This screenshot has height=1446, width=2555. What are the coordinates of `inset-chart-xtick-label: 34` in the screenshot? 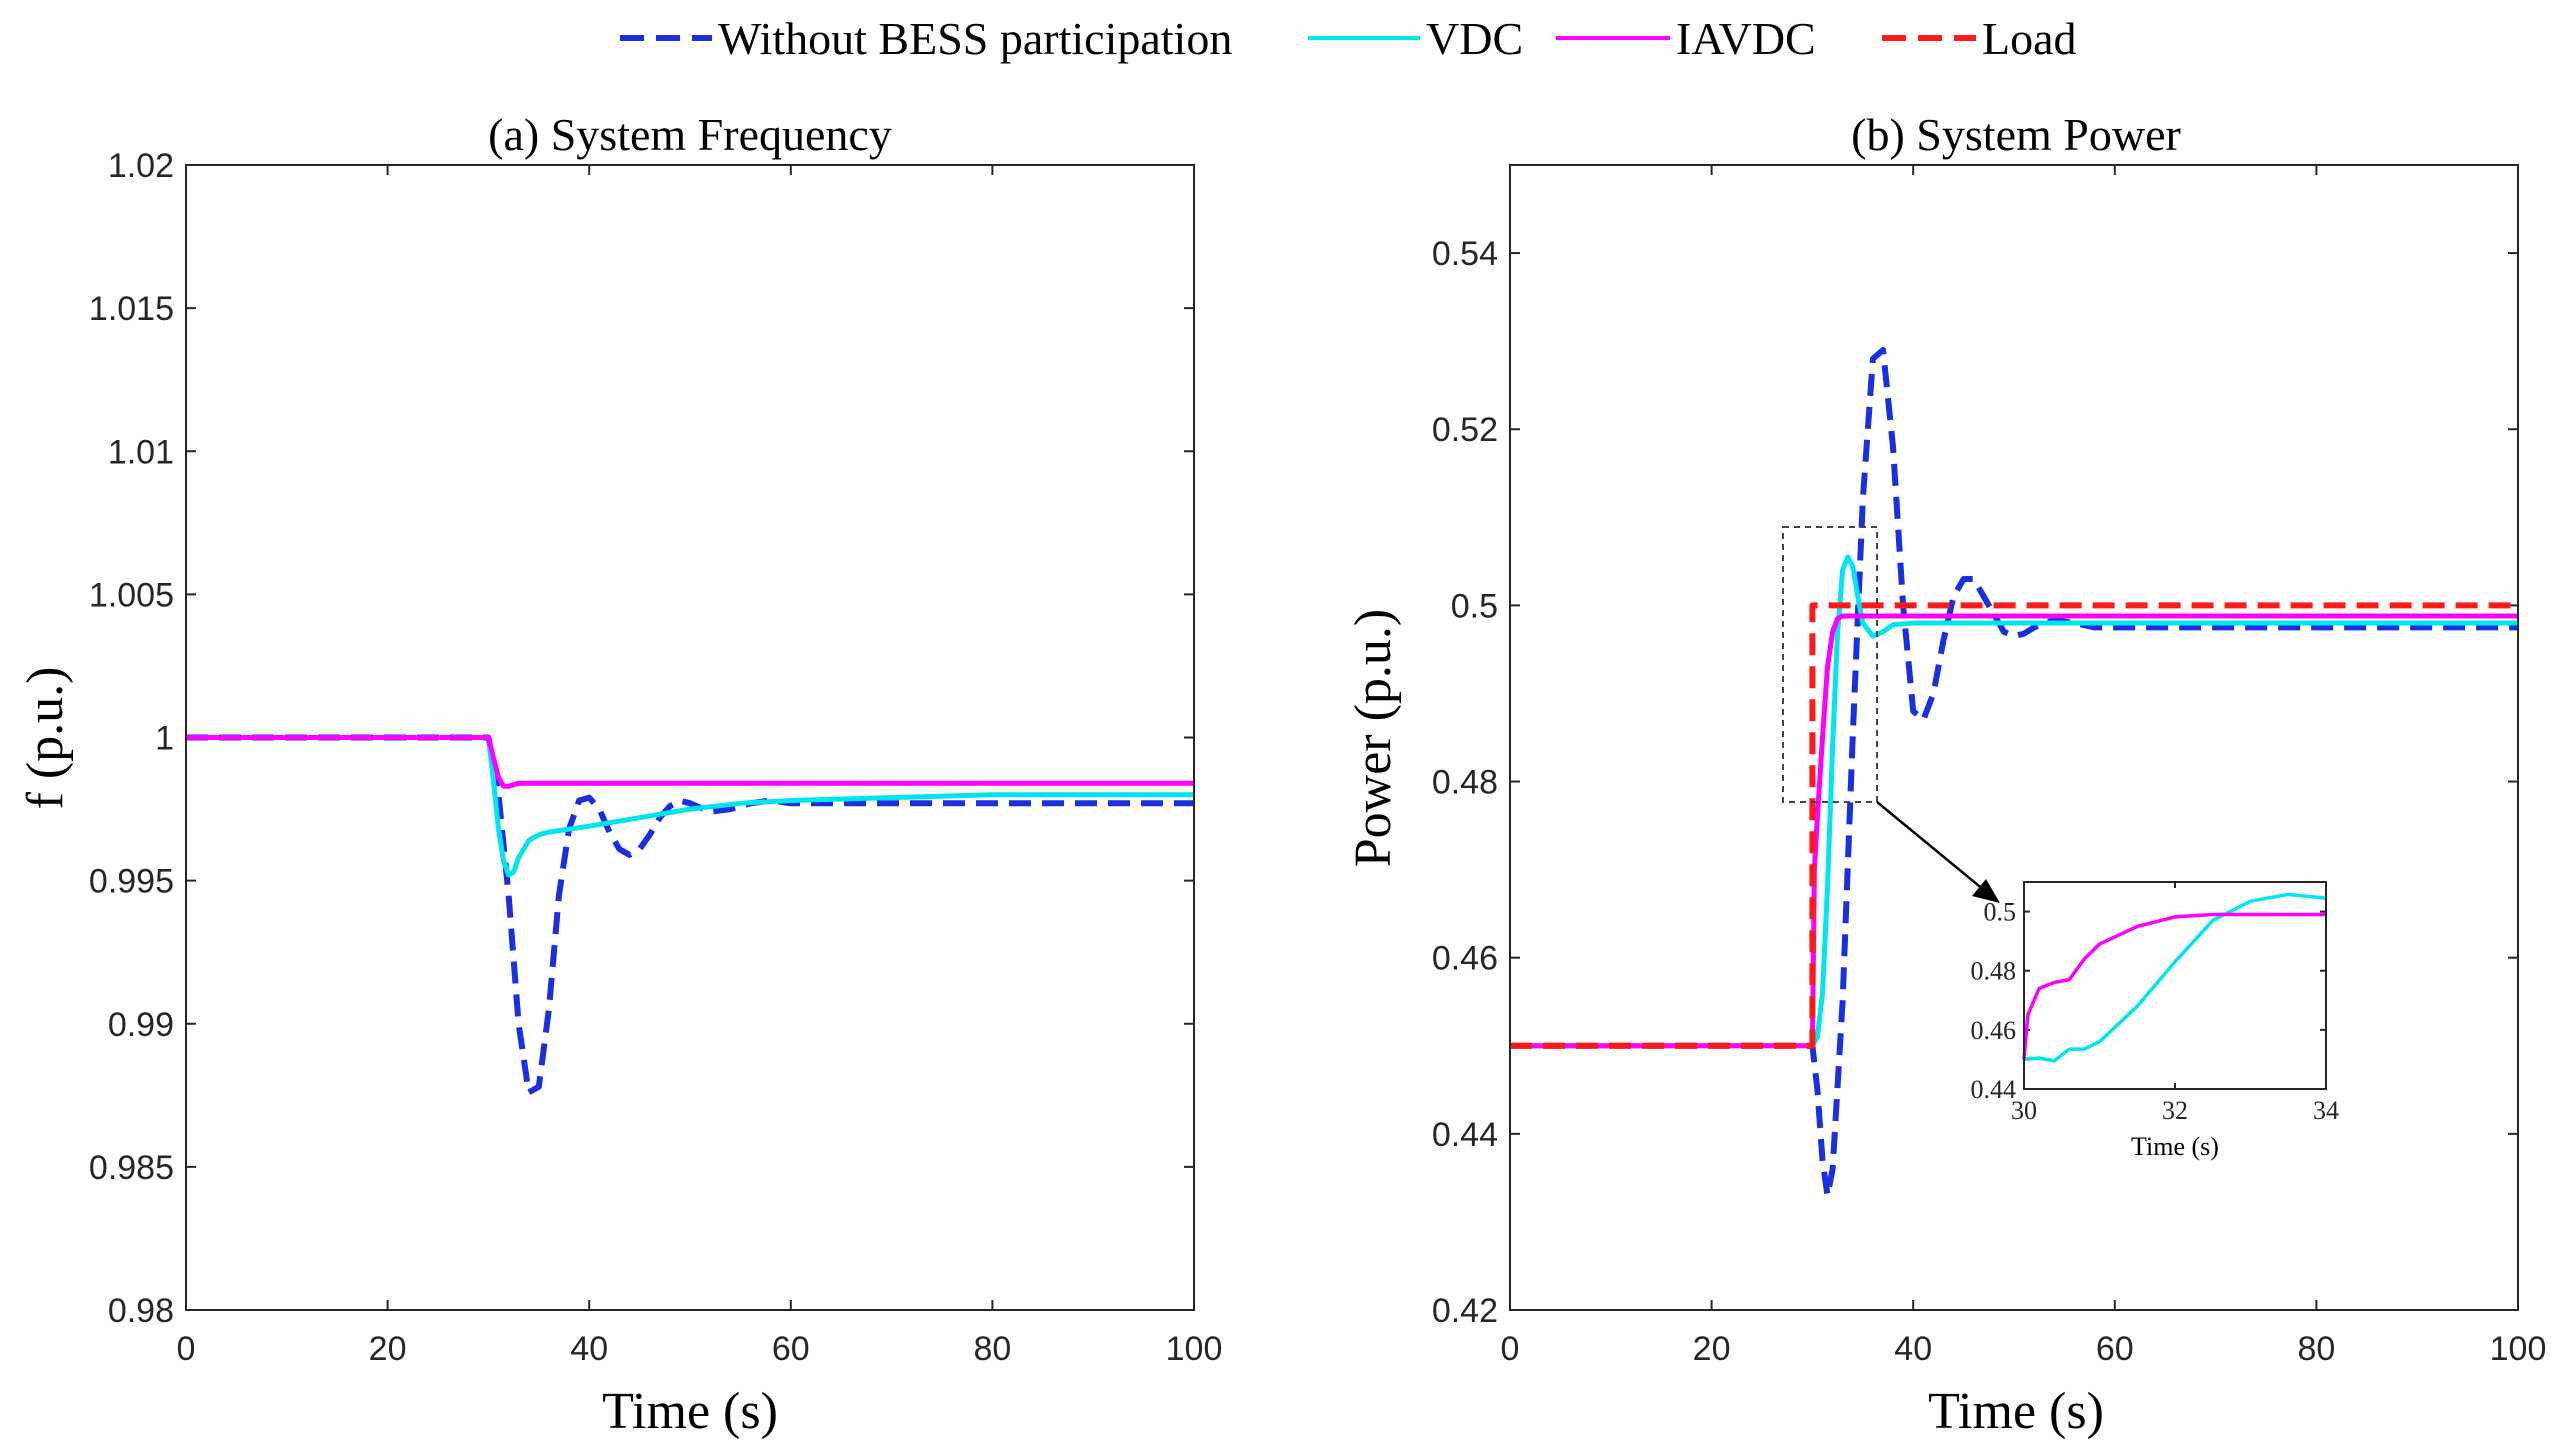 It's located at (2326, 1110).